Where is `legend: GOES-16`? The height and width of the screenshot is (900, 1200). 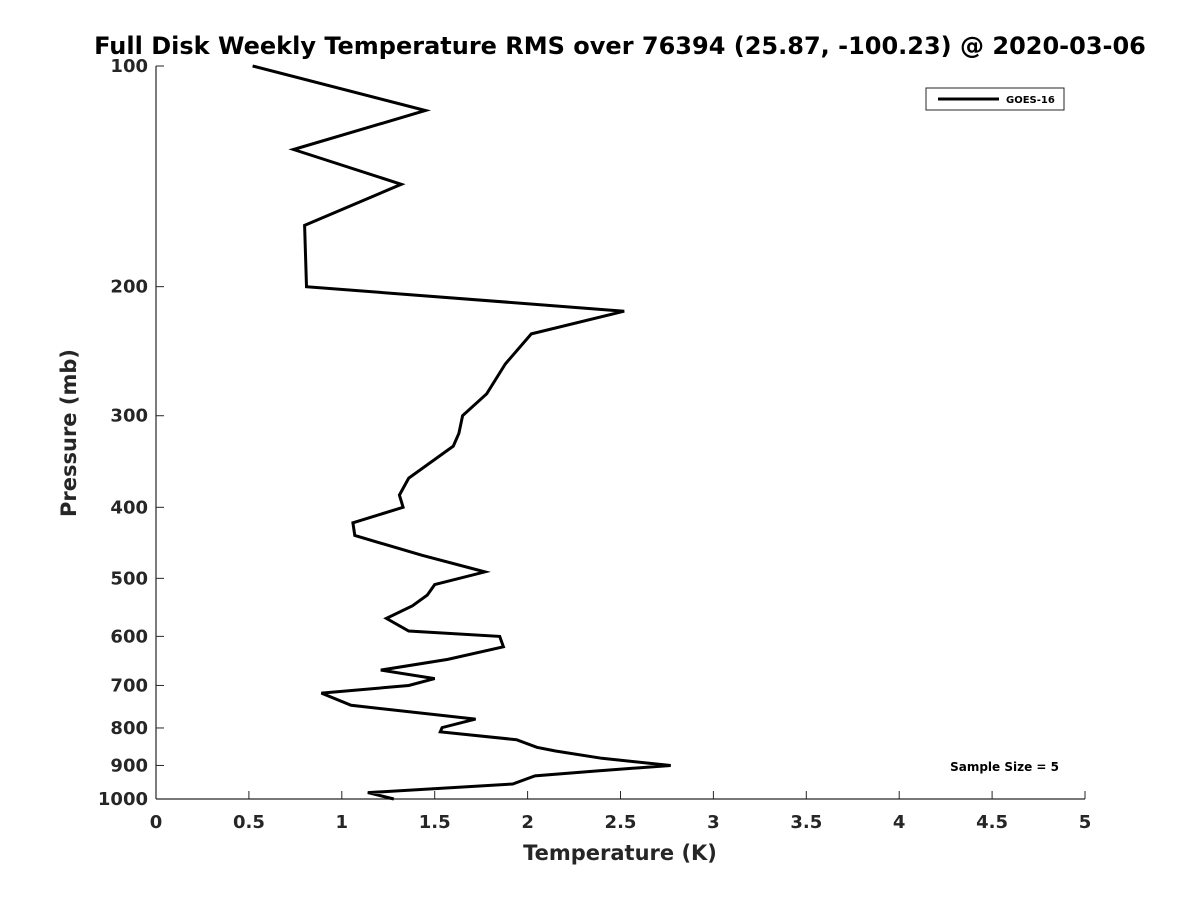
legend: GOES-16 is located at coordinates (995, 99).